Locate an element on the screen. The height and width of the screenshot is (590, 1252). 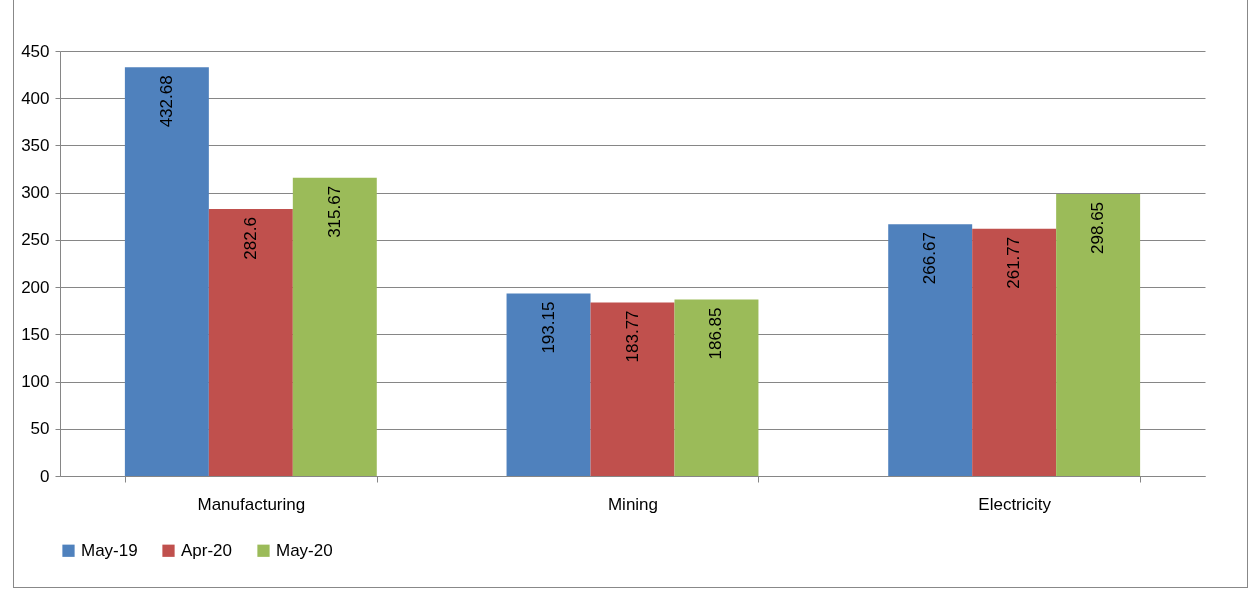
x-tick-label: Mining is located at coordinates (633, 504).